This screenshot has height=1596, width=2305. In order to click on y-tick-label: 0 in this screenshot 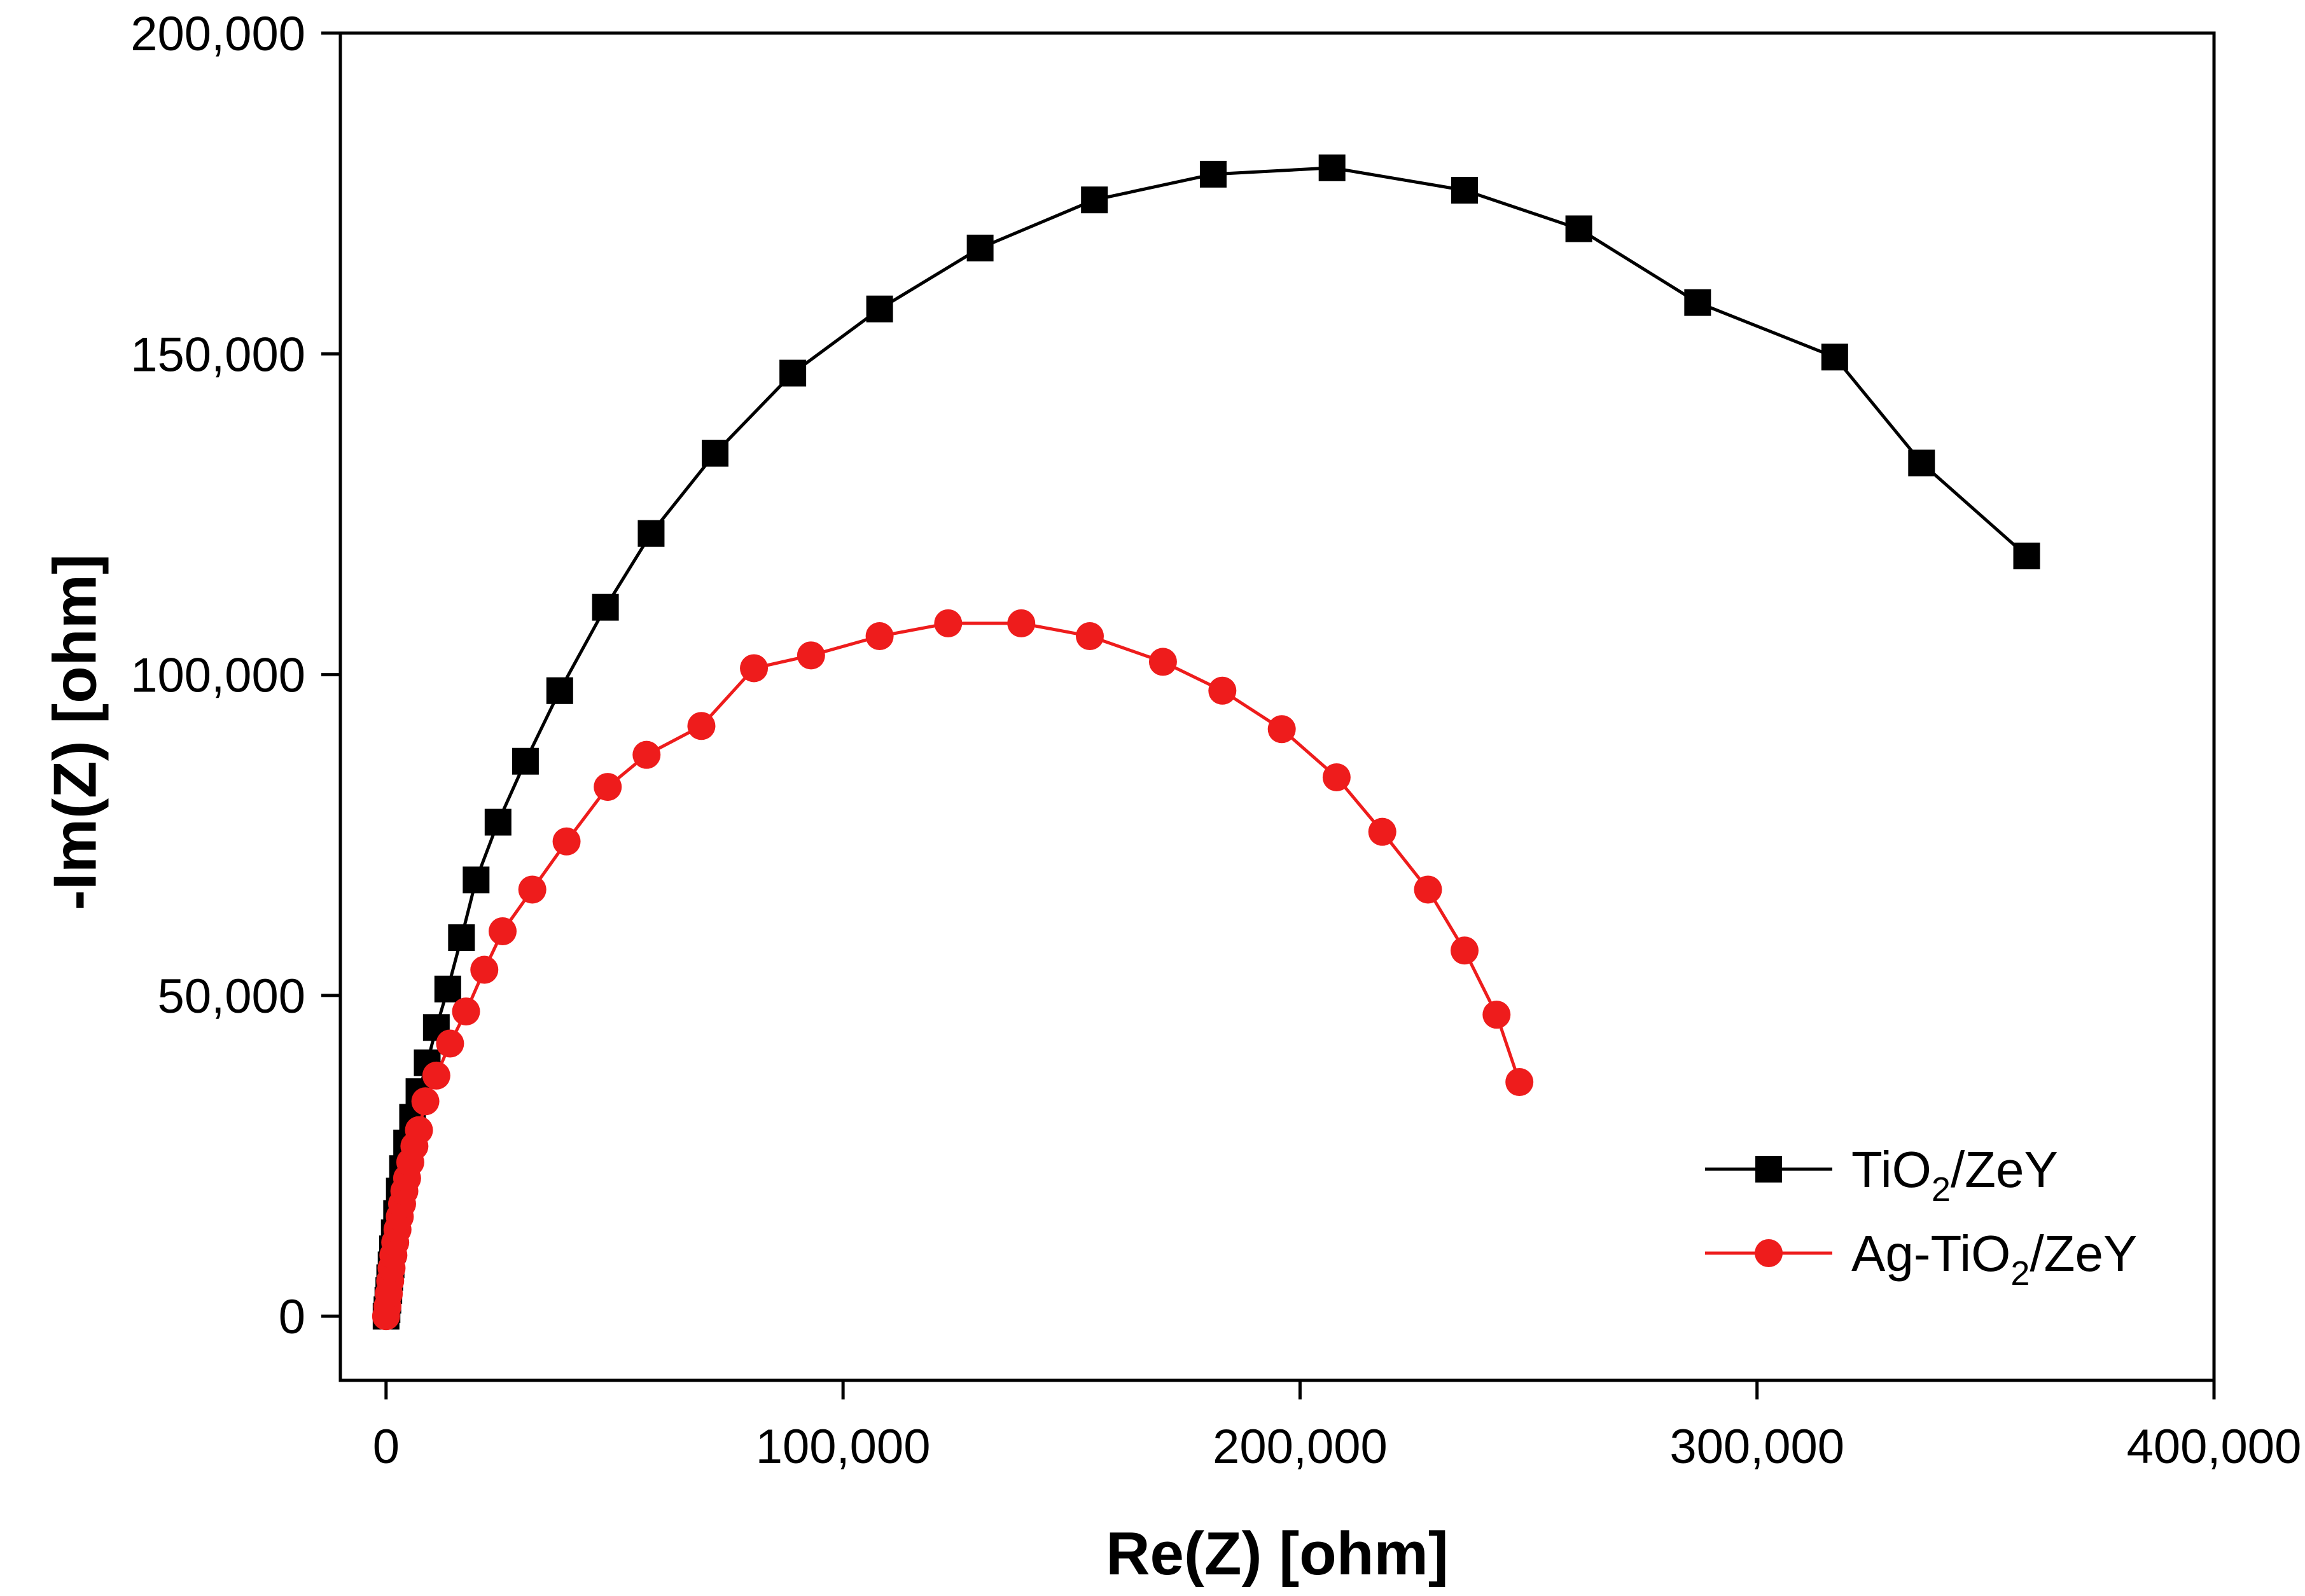, I will do `click(292, 1317)`.